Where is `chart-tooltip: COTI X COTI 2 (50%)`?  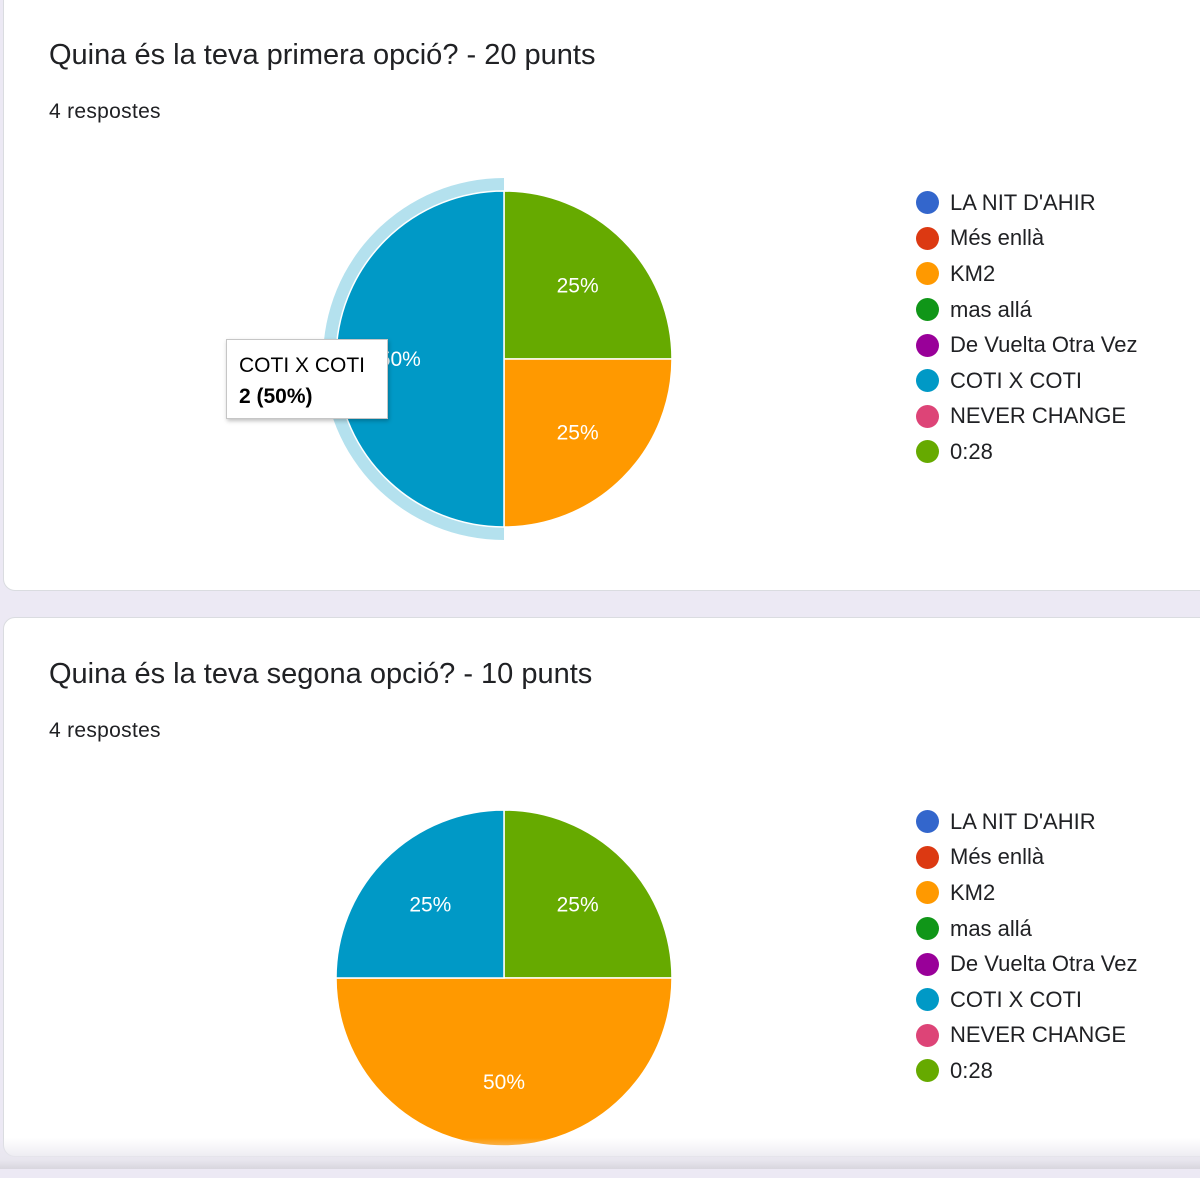
chart-tooltip: COTI X COTI 2 (50%) is located at coordinates (307, 379).